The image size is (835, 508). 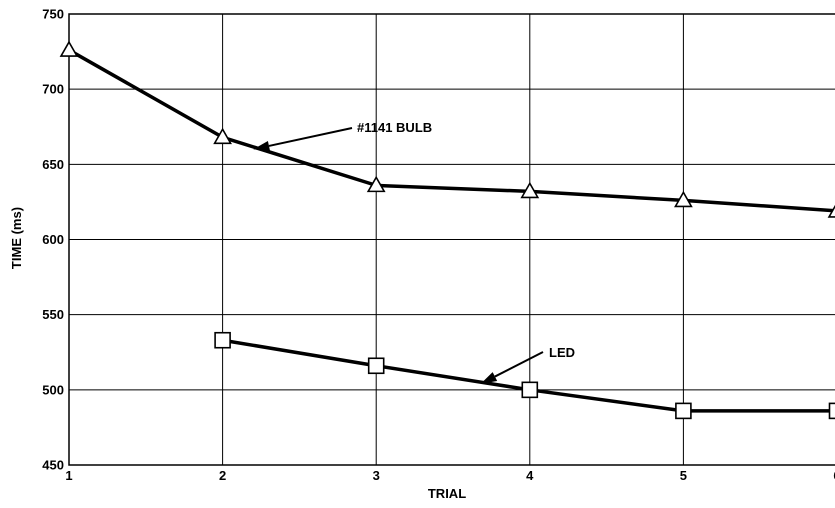 I want to click on x-axis-ticks: 1 2 3 4 5 6, so click(x=450, y=475).